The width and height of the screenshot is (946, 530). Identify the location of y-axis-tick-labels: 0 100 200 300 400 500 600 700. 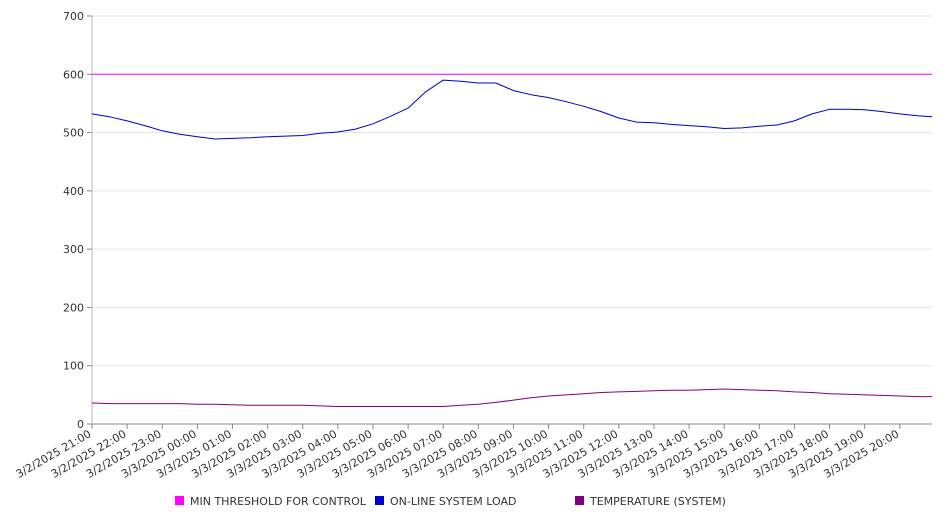
(73, 220).